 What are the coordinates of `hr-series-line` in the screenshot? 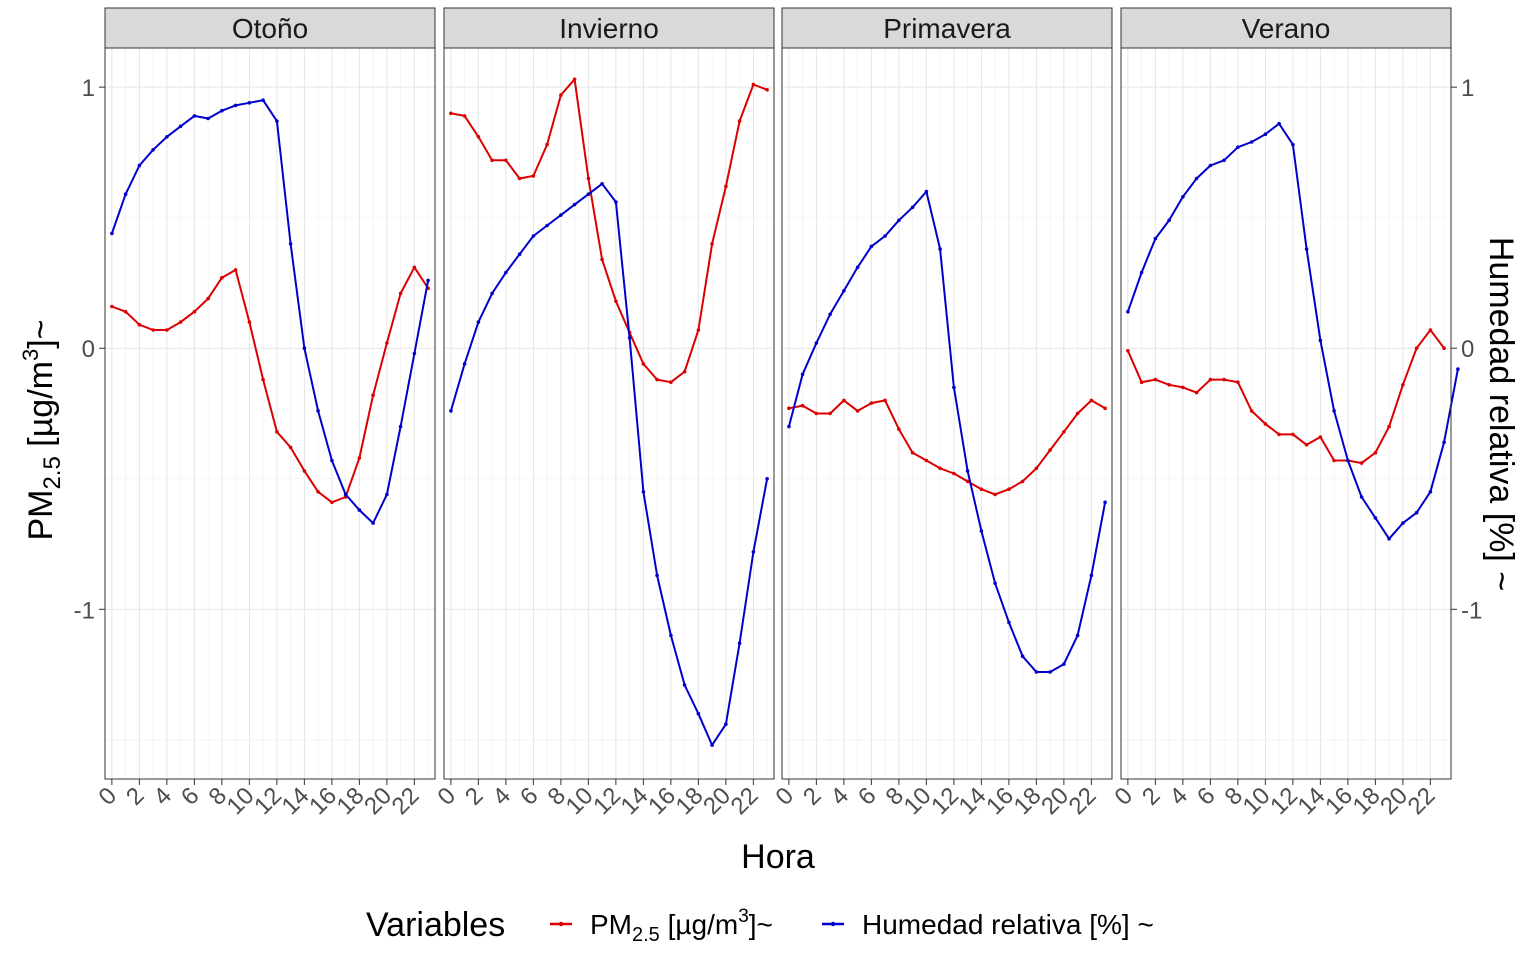 It's located at (270, 312).